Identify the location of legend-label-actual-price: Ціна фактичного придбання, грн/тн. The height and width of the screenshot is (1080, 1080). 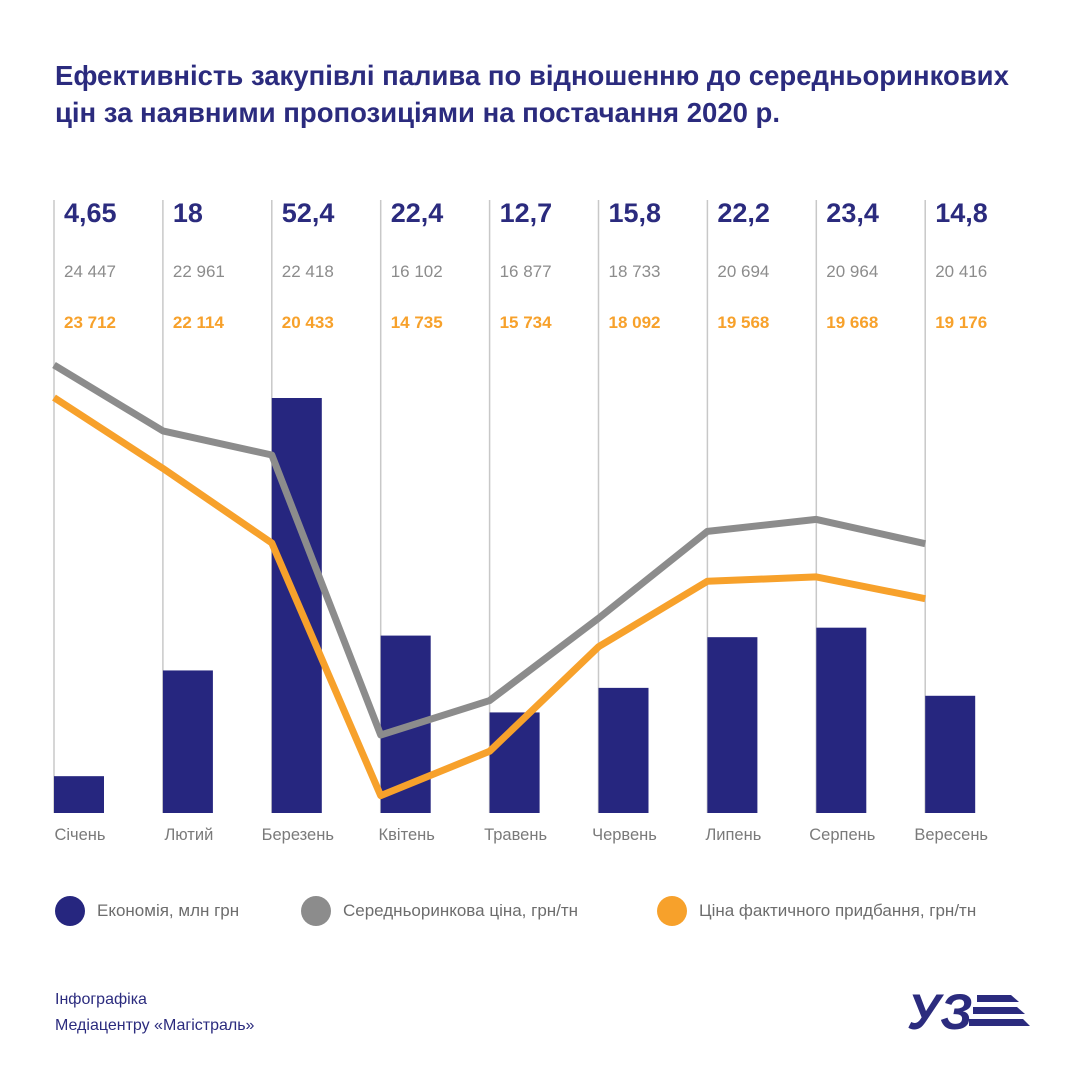
(838, 910).